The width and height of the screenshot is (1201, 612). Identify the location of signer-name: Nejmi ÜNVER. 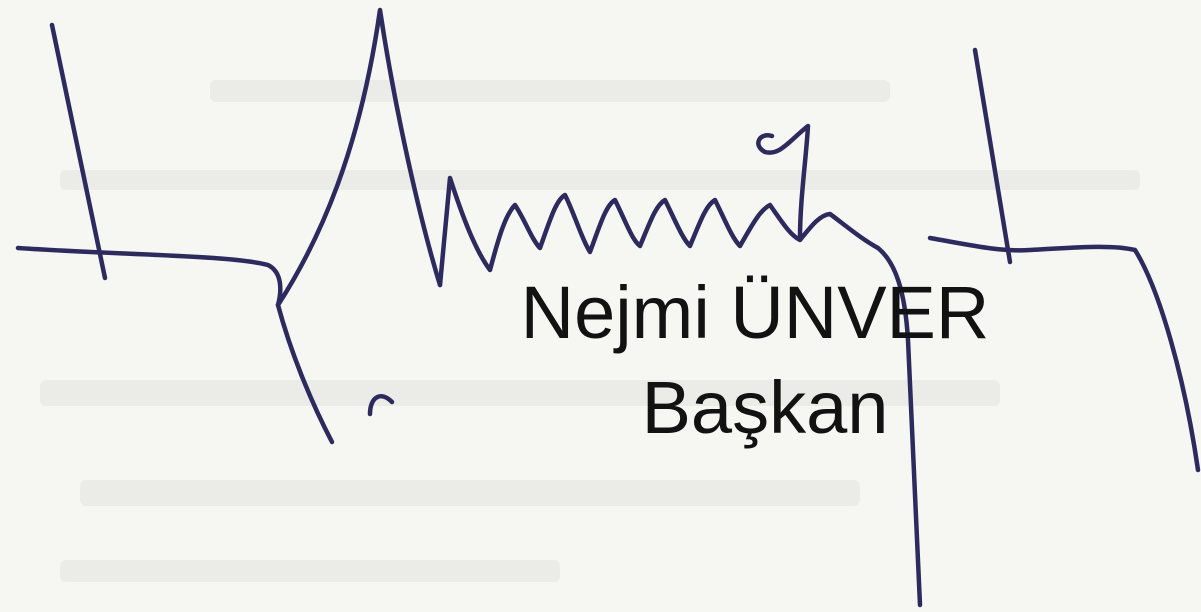
(755, 312).